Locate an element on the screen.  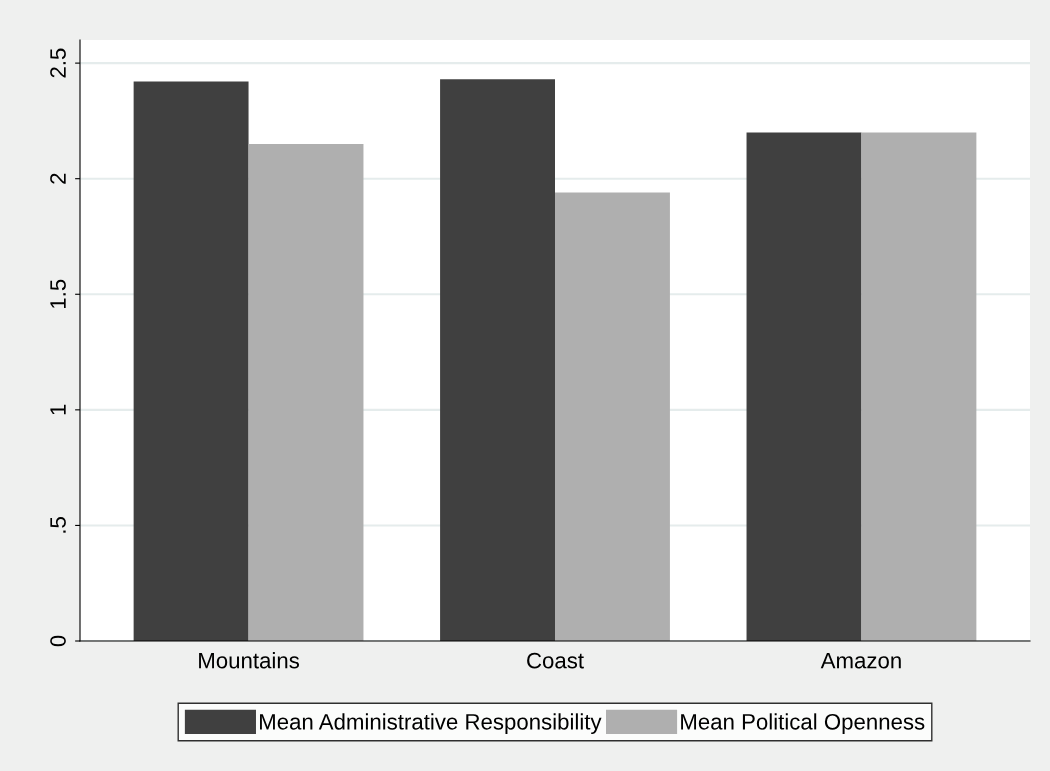
y-tick-label: 2 is located at coordinates (58, 178).